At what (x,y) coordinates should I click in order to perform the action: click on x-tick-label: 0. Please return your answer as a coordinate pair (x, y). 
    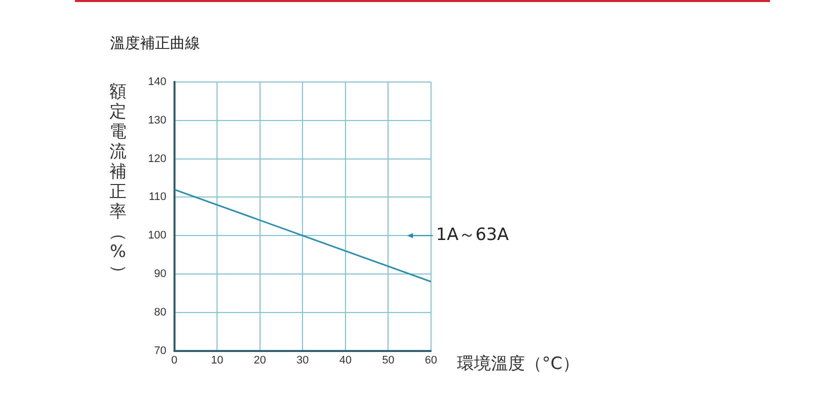
    Looking at the image, I should click on (174, 360).